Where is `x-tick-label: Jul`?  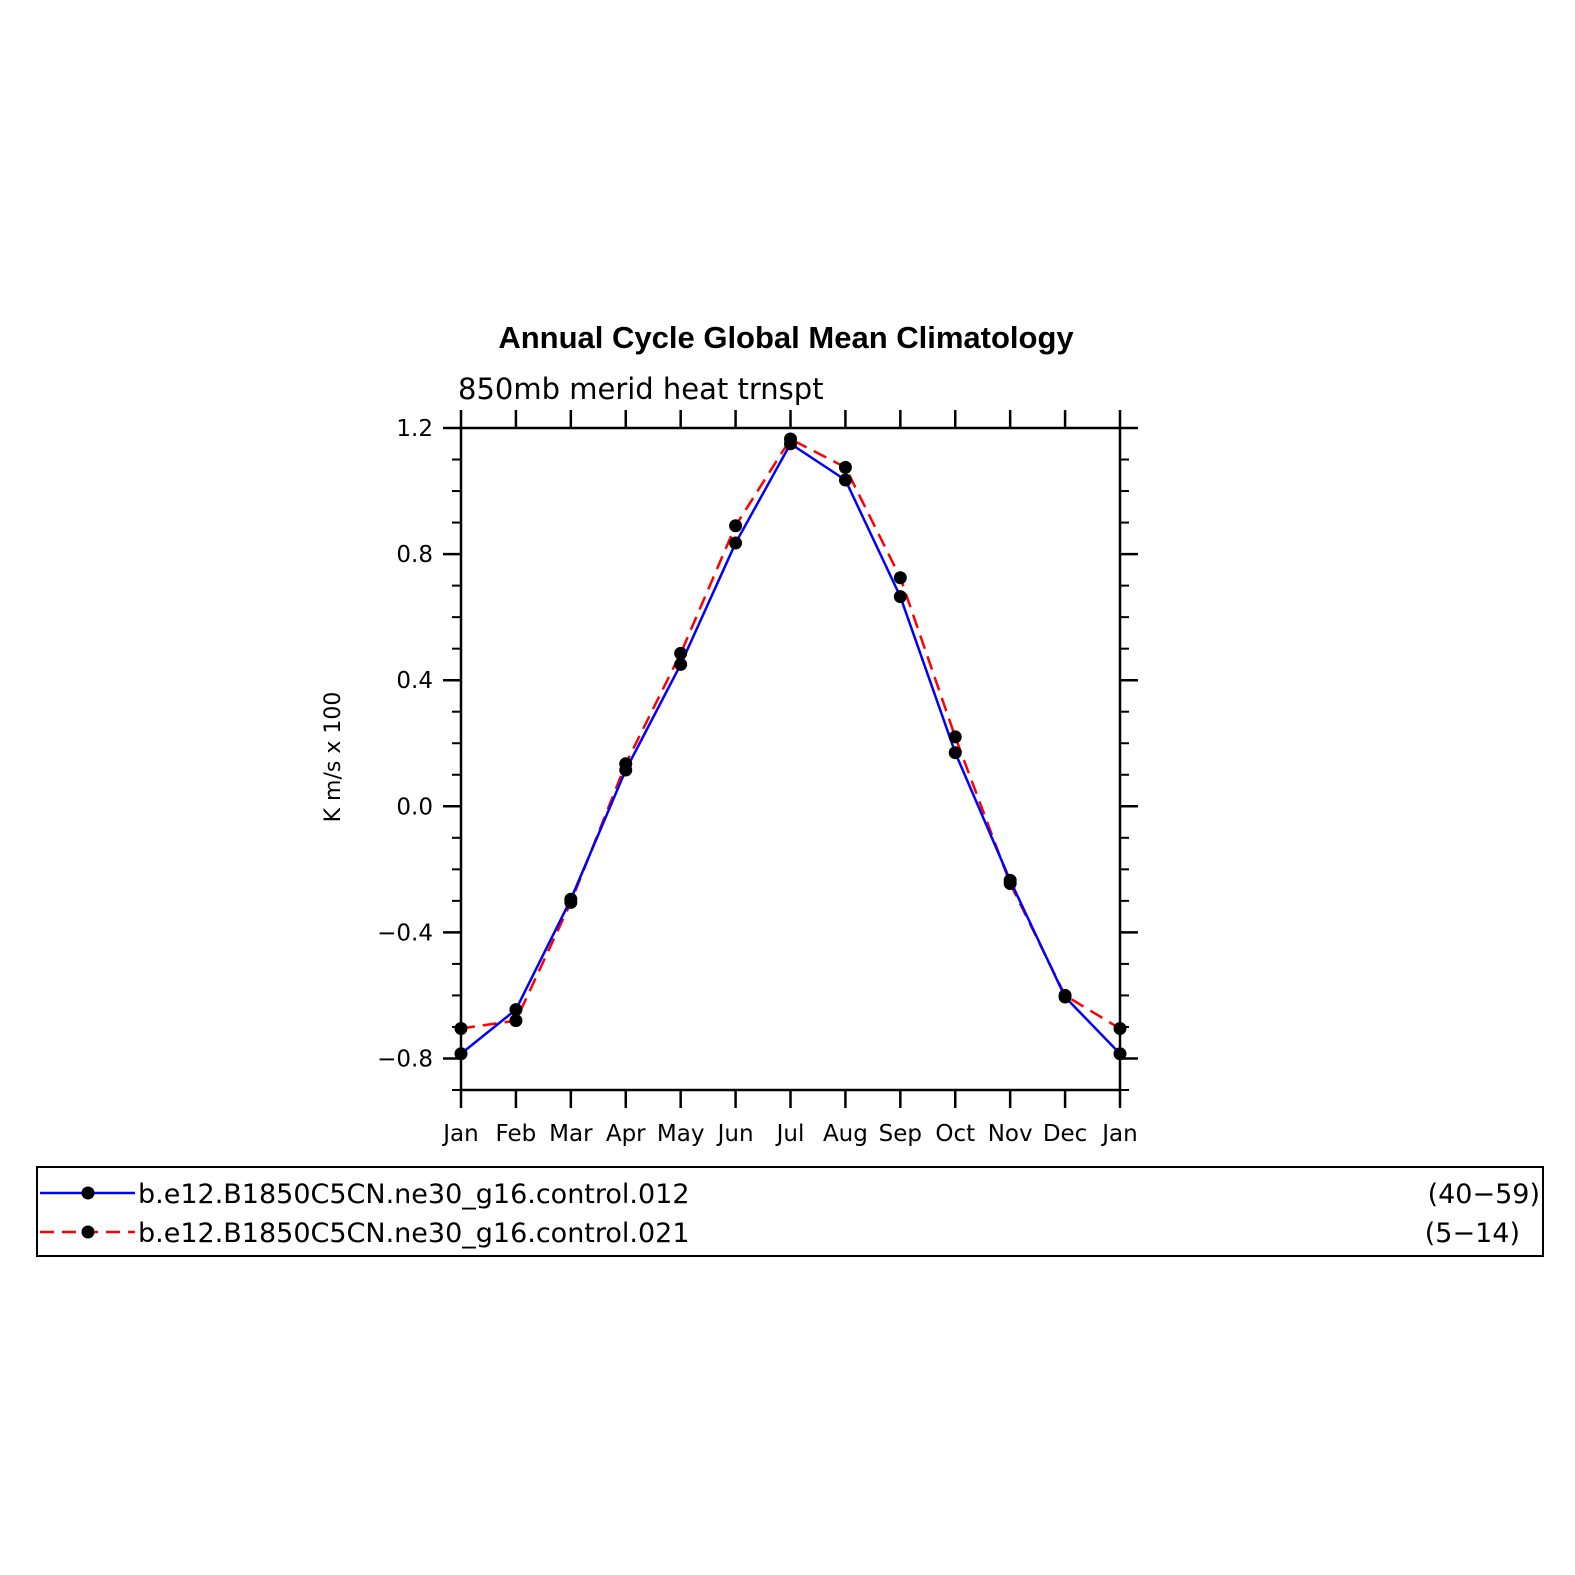
x-tick-label: Jul is located at coordinates (790, 1134).